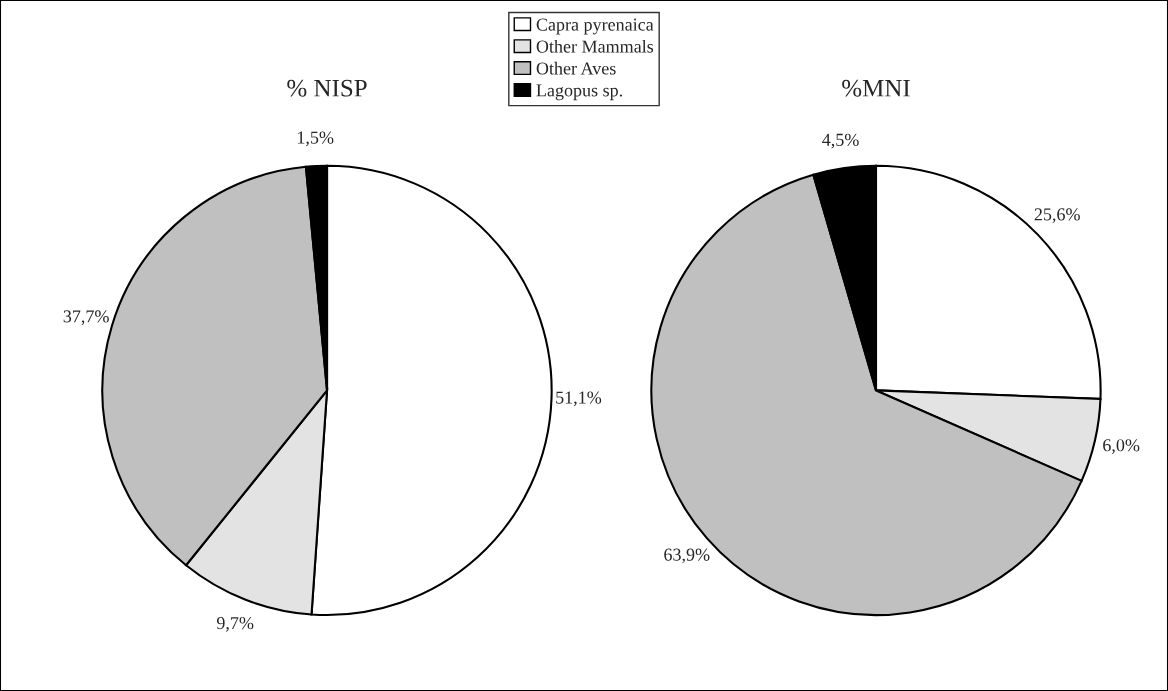  I want to click on legend-label: Lagopus sp., so click(579, 92).